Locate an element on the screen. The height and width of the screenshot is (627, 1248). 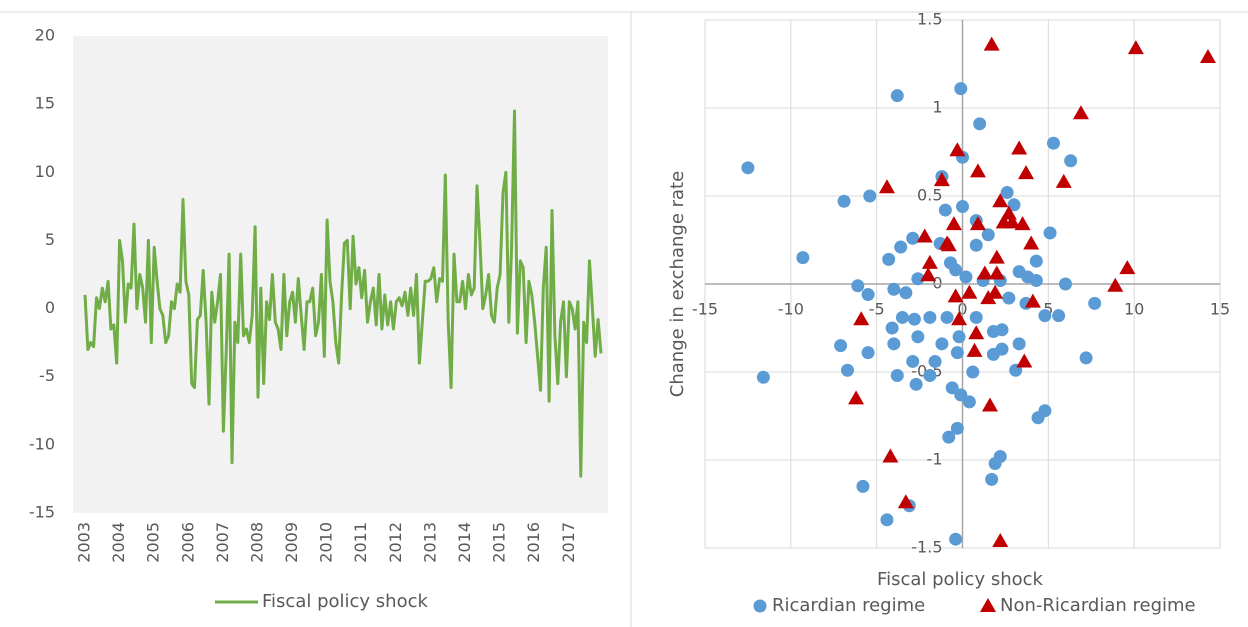
x-tick-label: 2006 is located at coordinates (187, 542).